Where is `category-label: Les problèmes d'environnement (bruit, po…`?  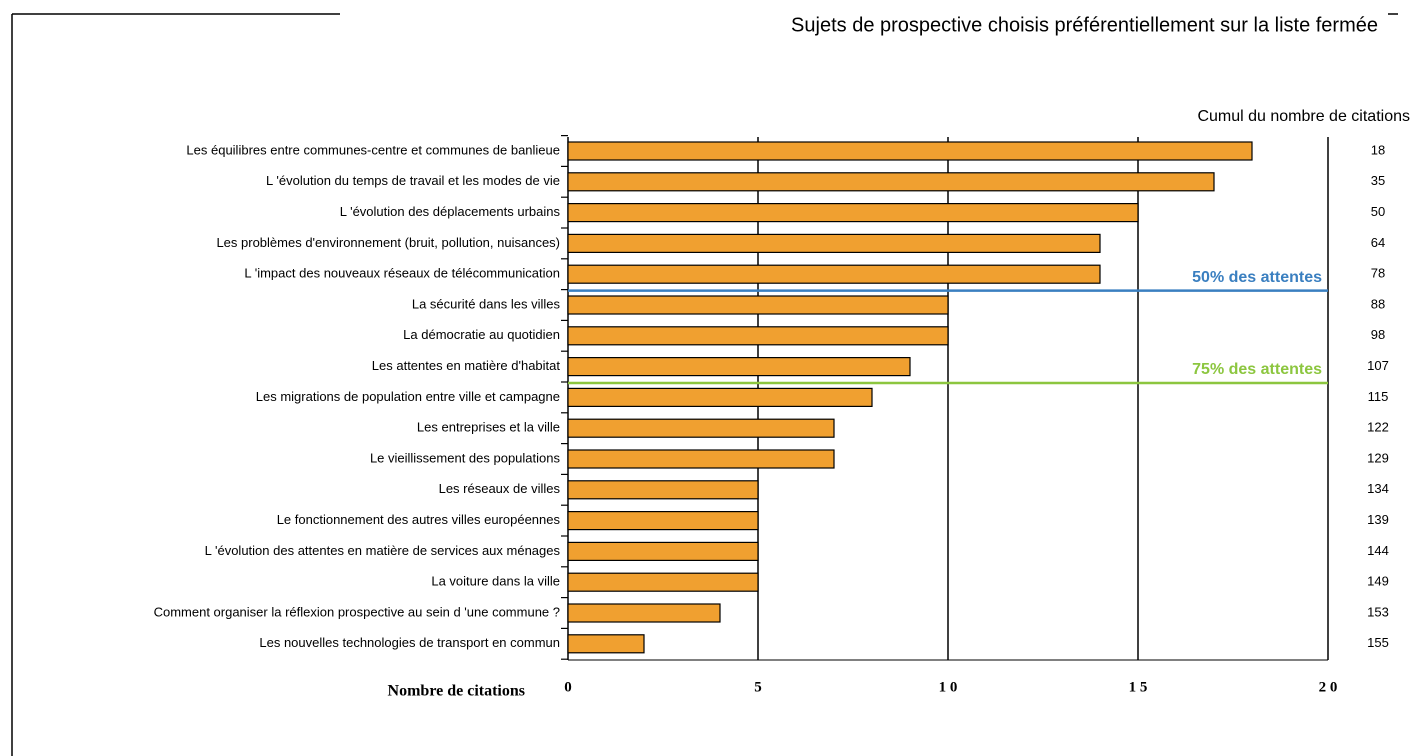 category-label: Les problèmes d'environnement (bruit, po… is located at coordinates (388, 242).